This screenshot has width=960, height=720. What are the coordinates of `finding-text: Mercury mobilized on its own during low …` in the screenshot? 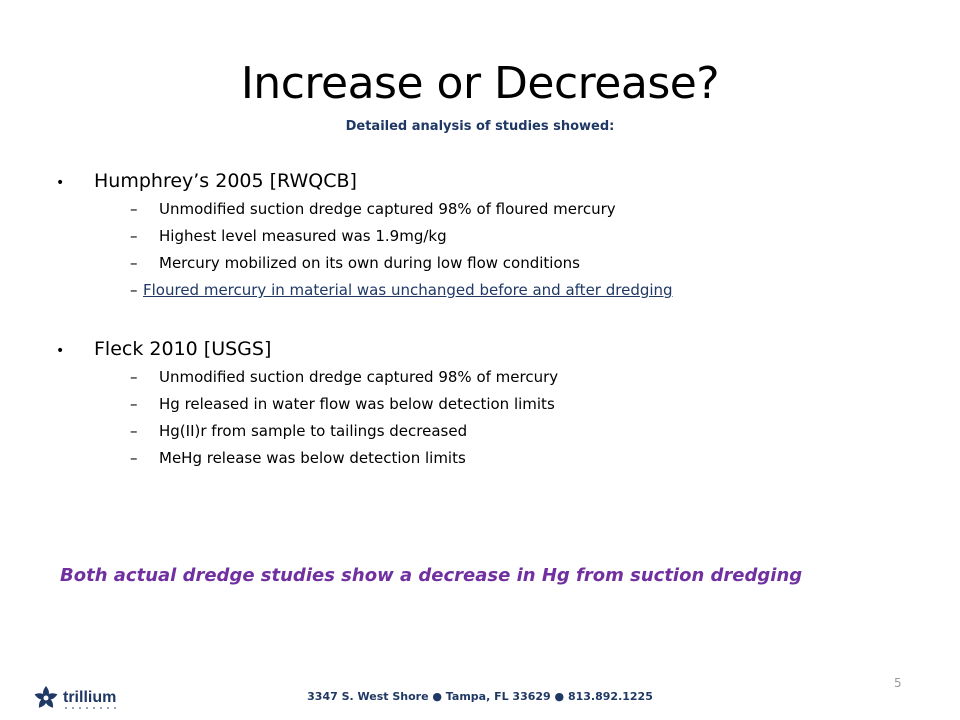 It's located at (369, 263).